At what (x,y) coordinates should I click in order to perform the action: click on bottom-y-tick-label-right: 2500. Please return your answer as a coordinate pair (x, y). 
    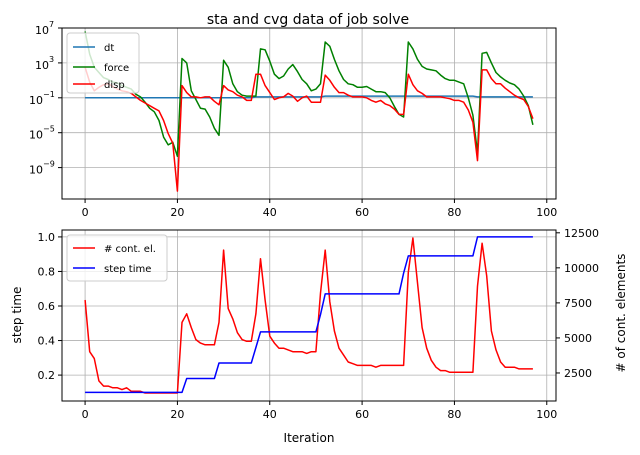
    Looking at the image, I should click on (578, 373).